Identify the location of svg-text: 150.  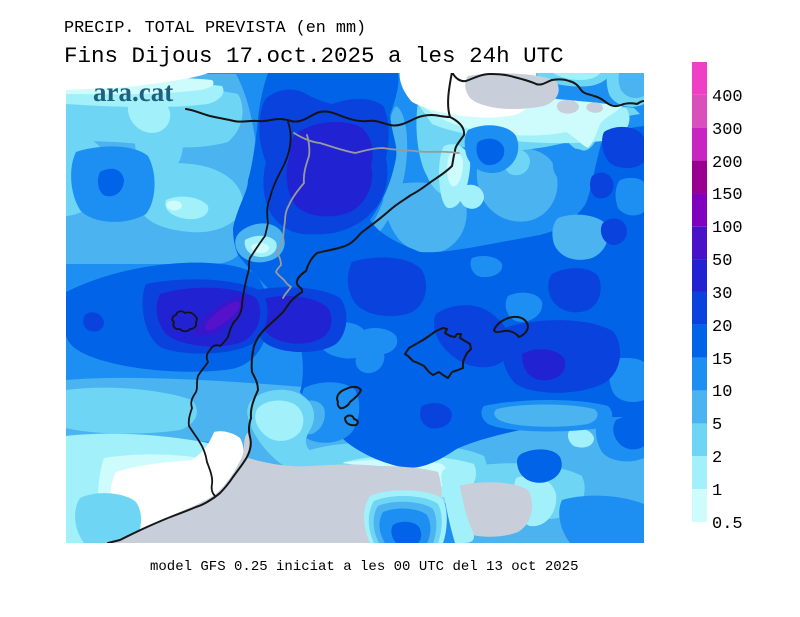
(727, 195).